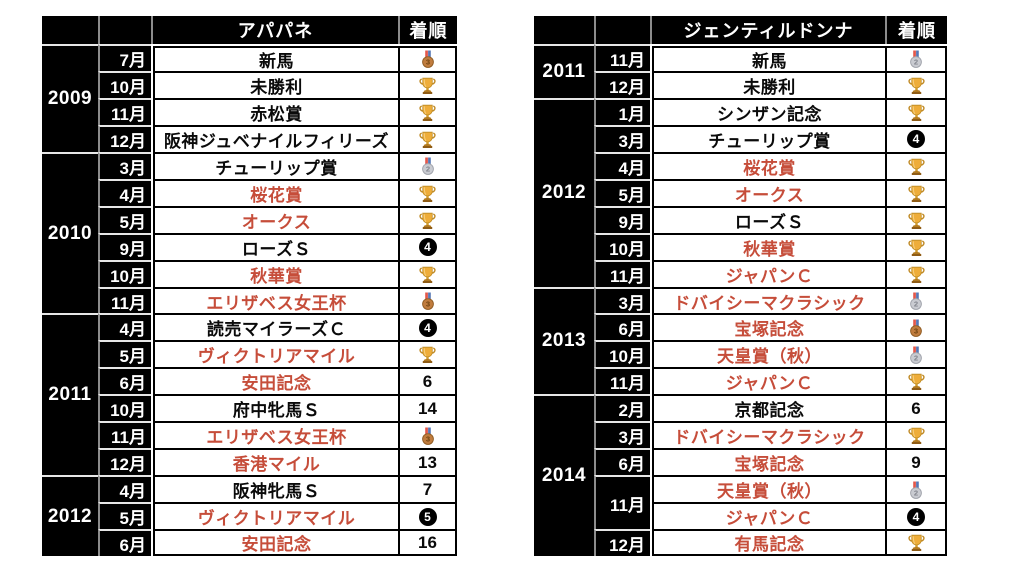 The width and height of the screenshot is (1024, 576). What do you see at coordinates (427, 408) in the screenshot?
I see `rank-number: 14` at bounding box center [427, 408].